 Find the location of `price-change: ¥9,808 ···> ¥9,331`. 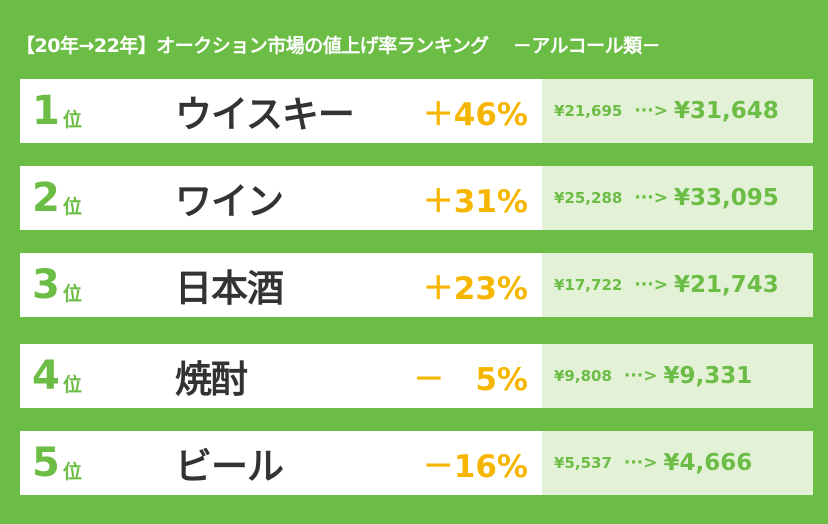

price-change: ¥9,808 ···> ¥9,331 is located at coordinates (653, 376).